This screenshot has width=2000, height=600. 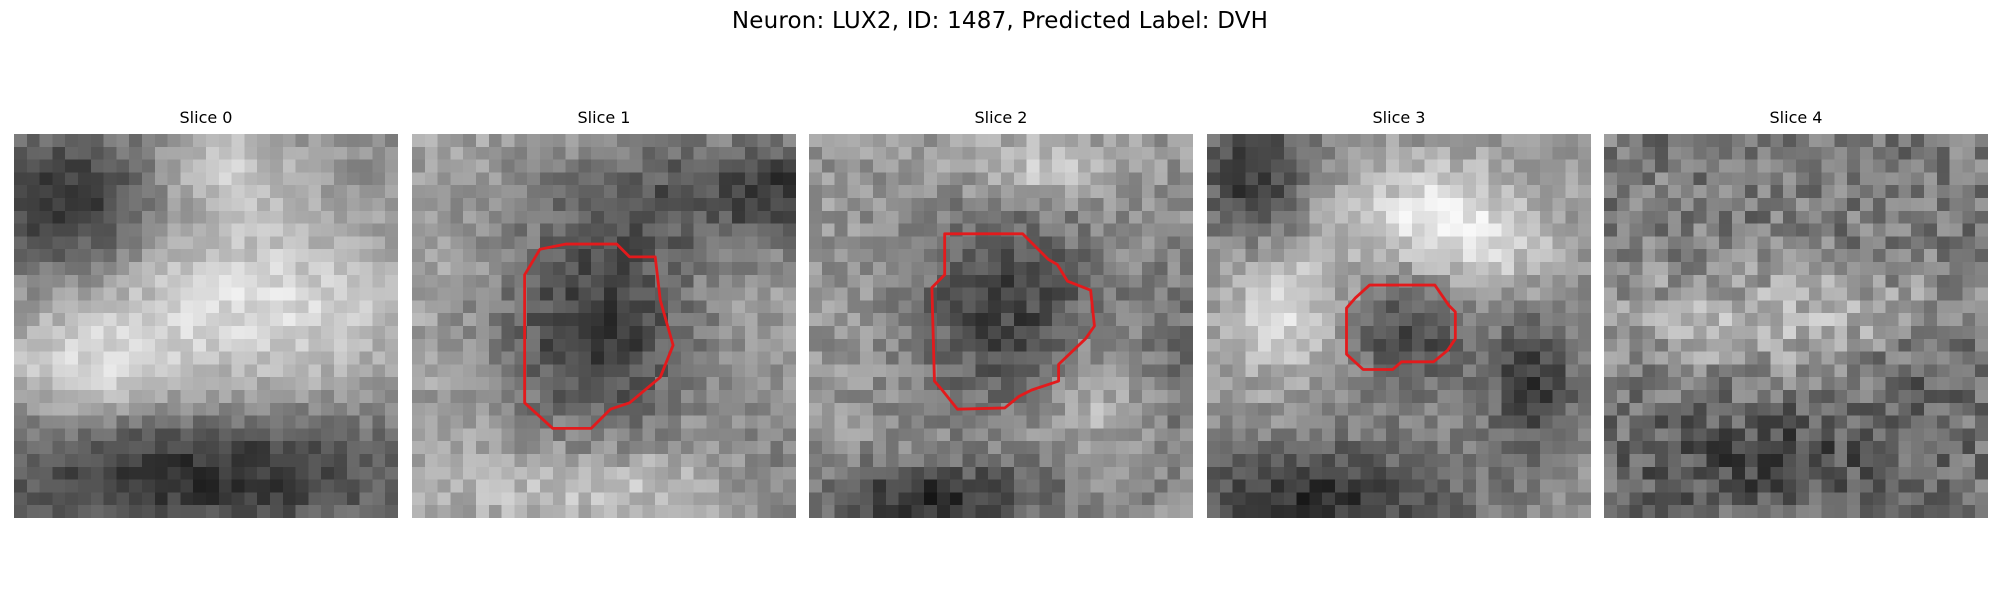 I want to click on slice-title: Slice 3, so click(x=1399, y=117).